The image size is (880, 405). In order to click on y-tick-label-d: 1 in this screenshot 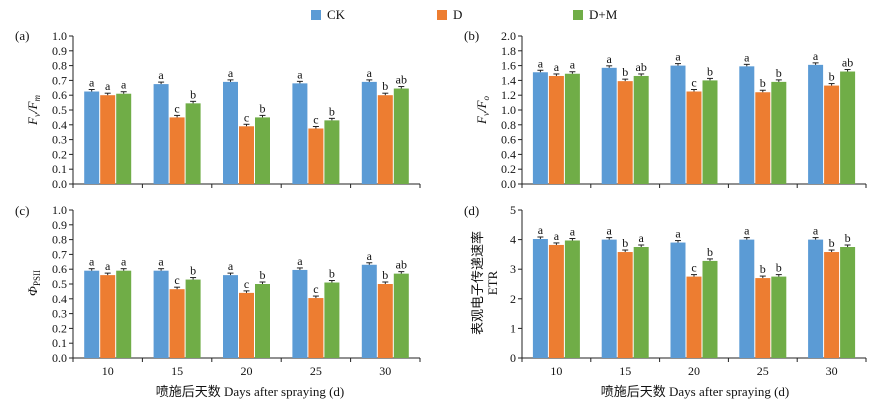, I will do `click(513, 328)`.